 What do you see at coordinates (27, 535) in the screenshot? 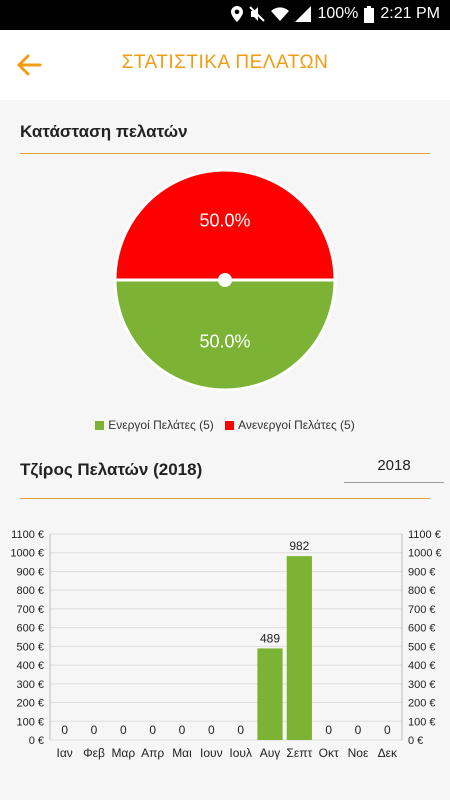
I see `y-tick-label-left: 1100 €` at bounding box center [27, 535].